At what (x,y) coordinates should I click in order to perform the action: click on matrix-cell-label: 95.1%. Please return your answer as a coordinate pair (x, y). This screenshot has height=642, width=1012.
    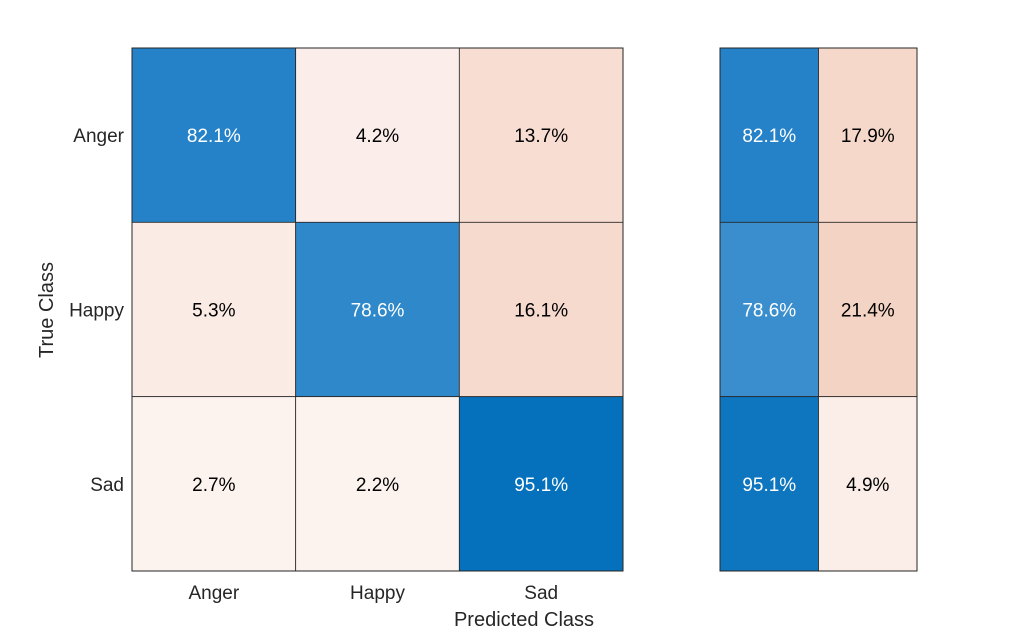
    Looking at the image, I should click on (541, 485).